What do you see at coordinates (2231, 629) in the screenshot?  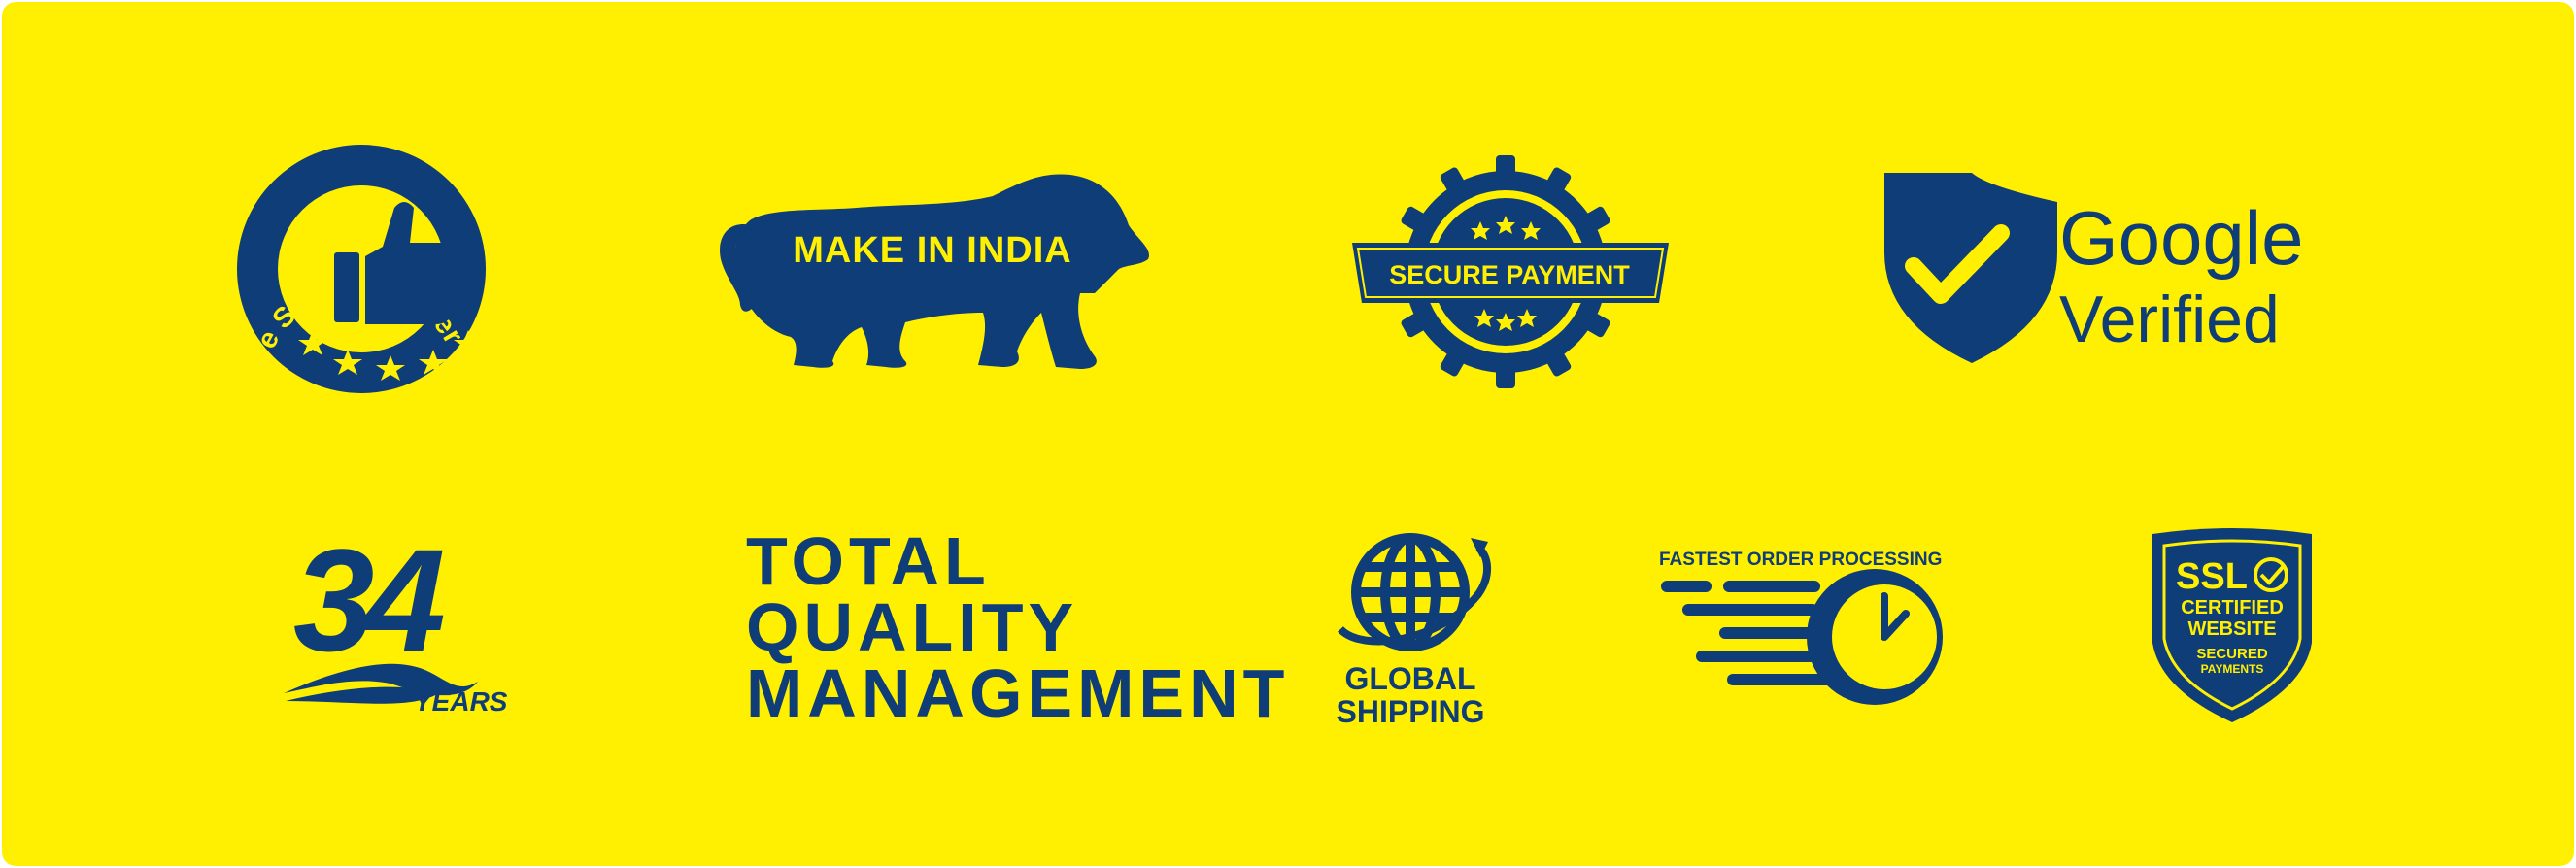 I see `website-text: WEBSITE` at bounding box center [2231, 629].